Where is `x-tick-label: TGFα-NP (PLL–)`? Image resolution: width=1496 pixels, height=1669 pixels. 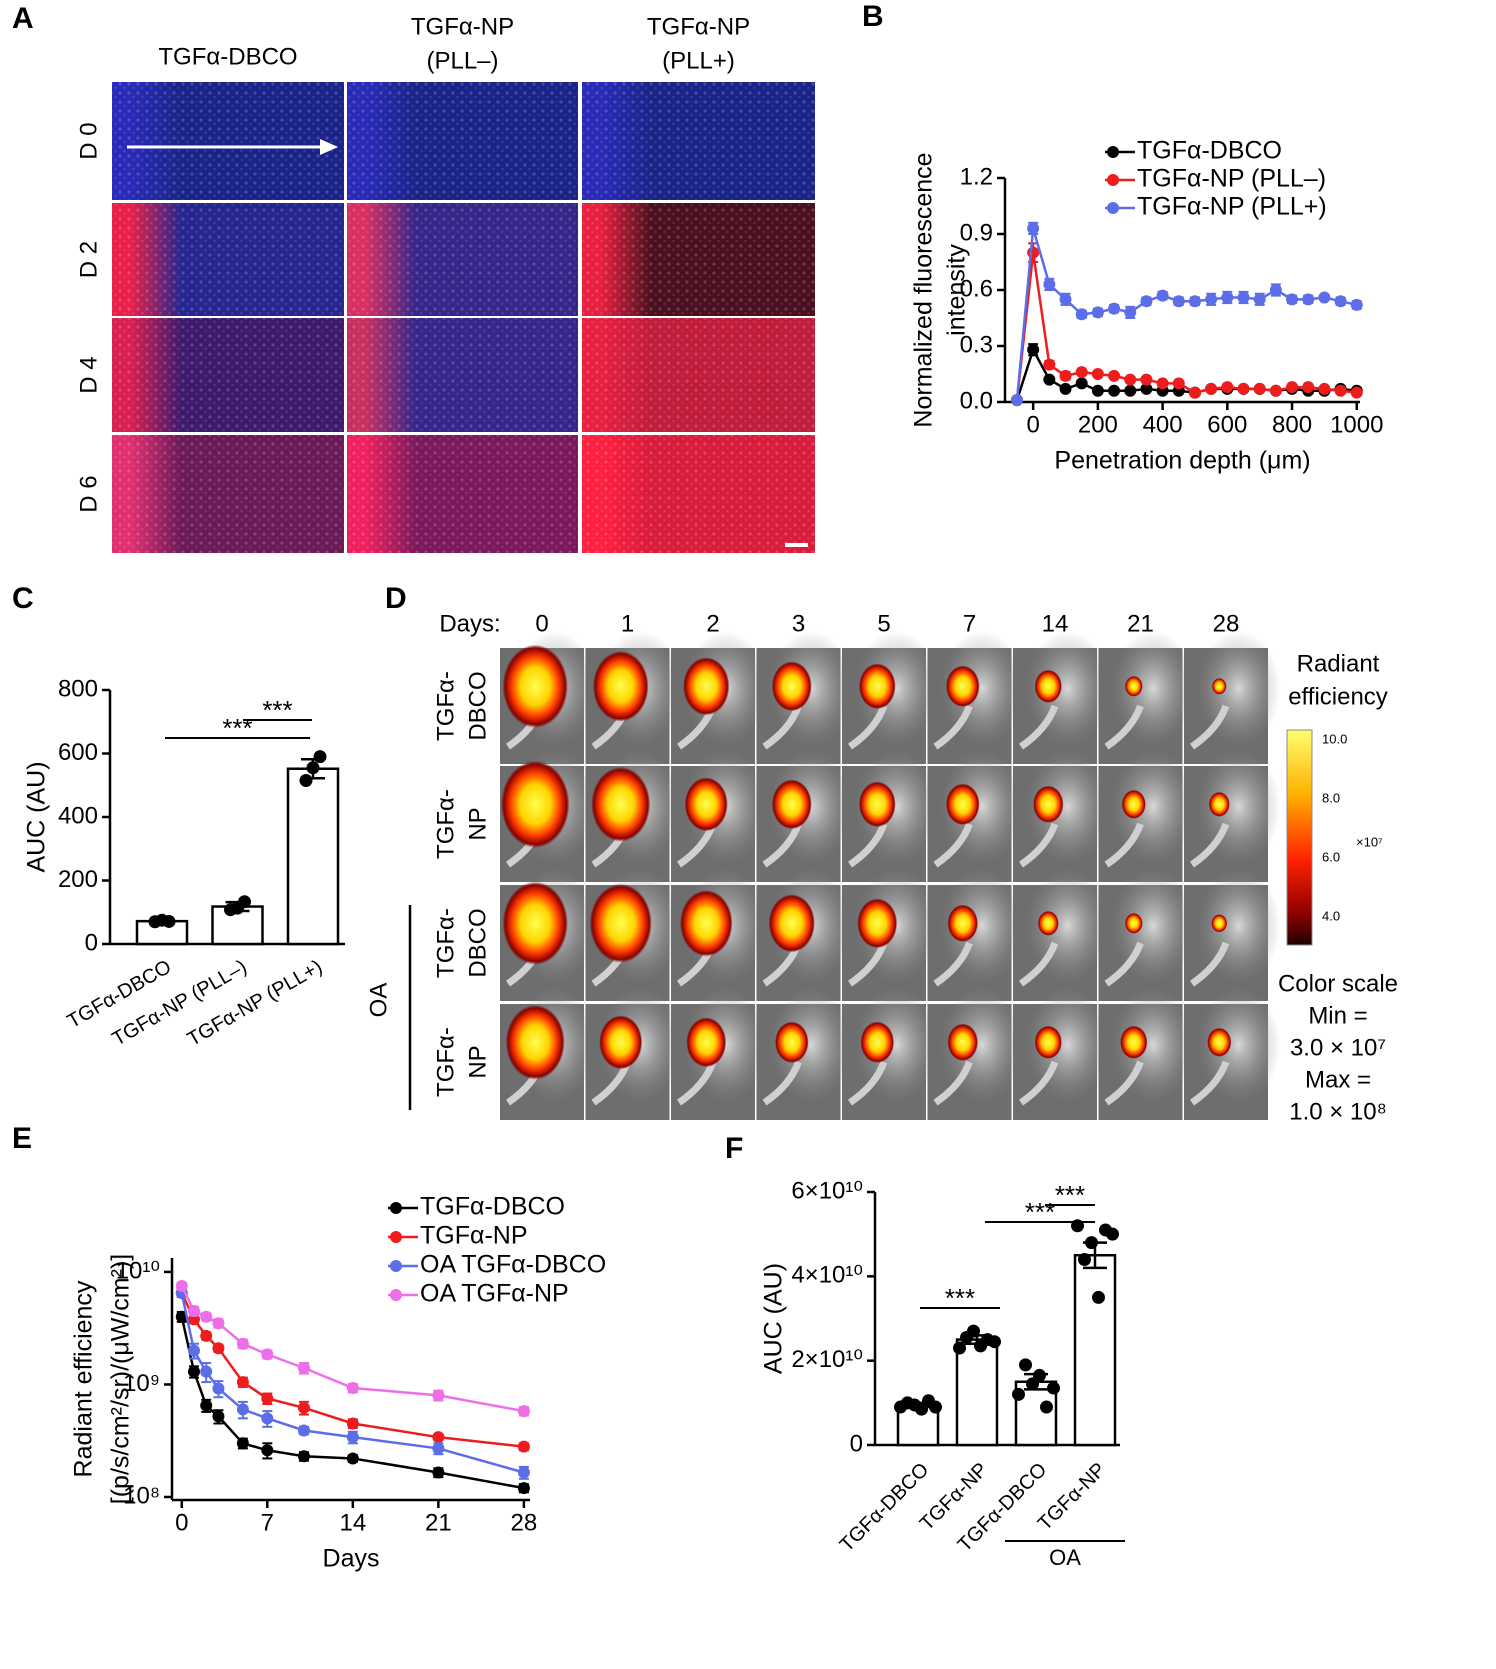
x-tick-label: TGFα-NP (PLL–) is located at coordinates (180, 1003).